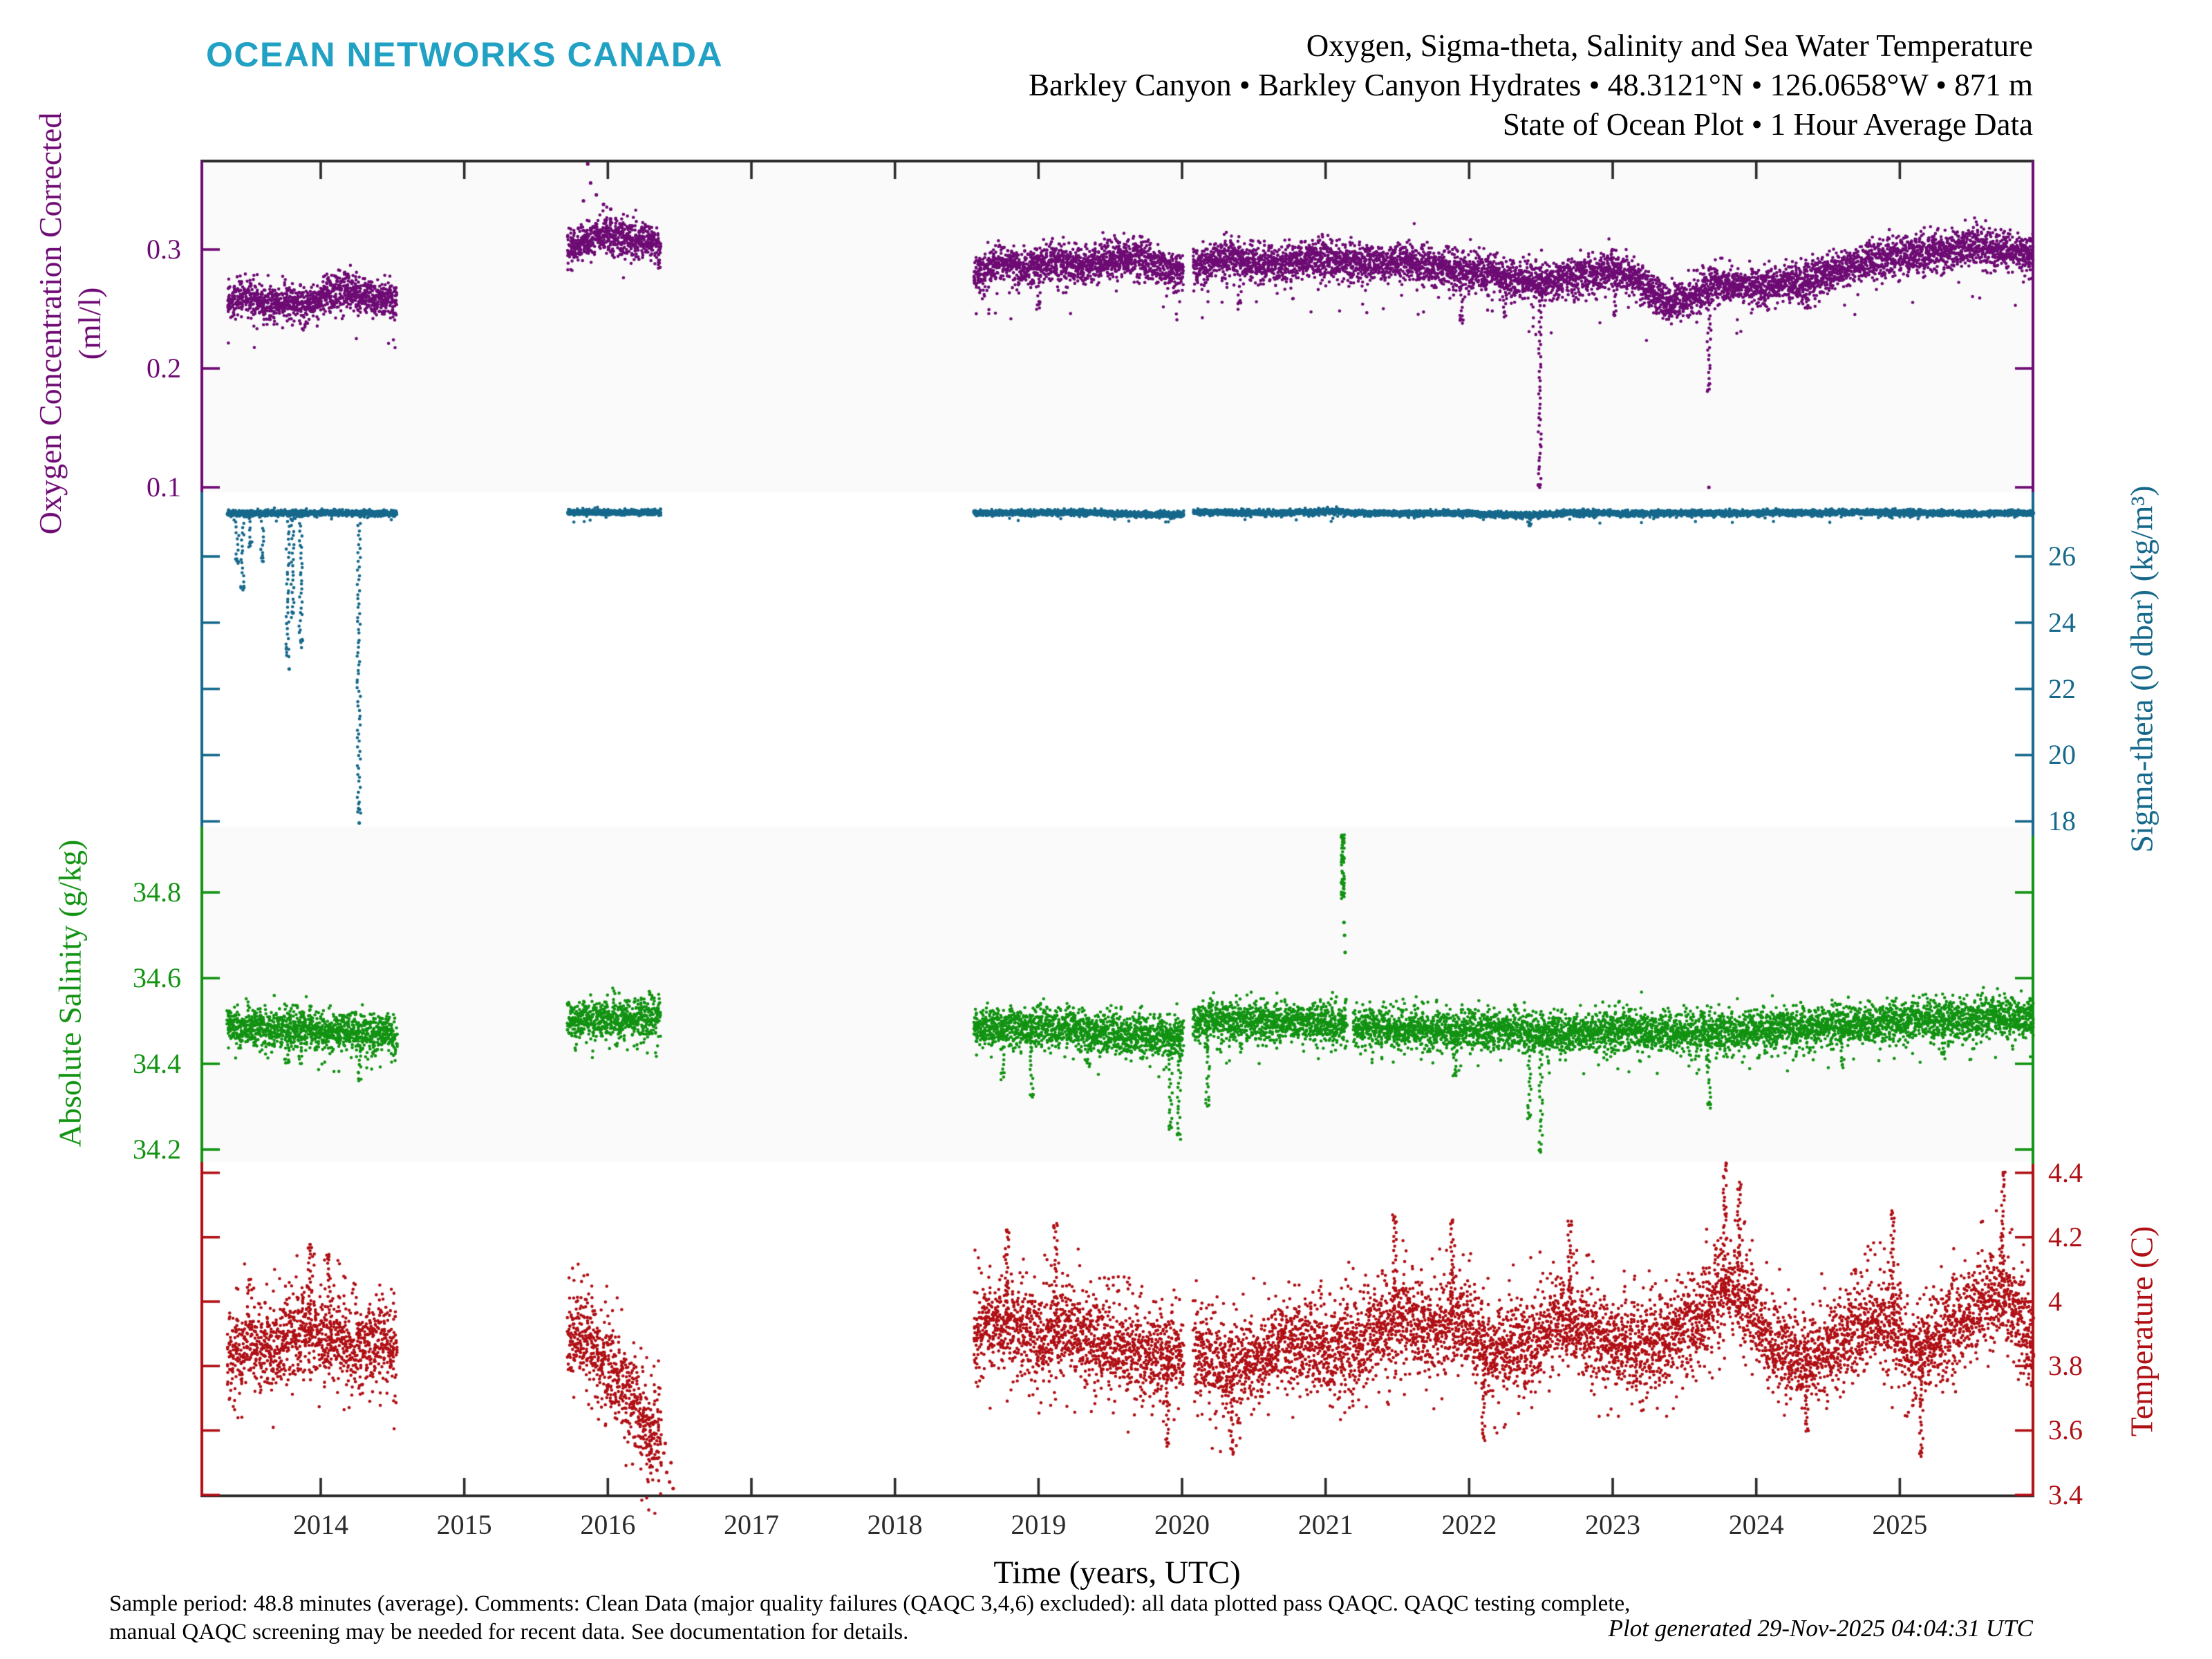 This screenshot has width=2212, height=1659. What do you see at coordinates (2062, 622) in the screenshot?
I see `y-tick-label-sigma-24: 24` at bounding box center [2062, 622].